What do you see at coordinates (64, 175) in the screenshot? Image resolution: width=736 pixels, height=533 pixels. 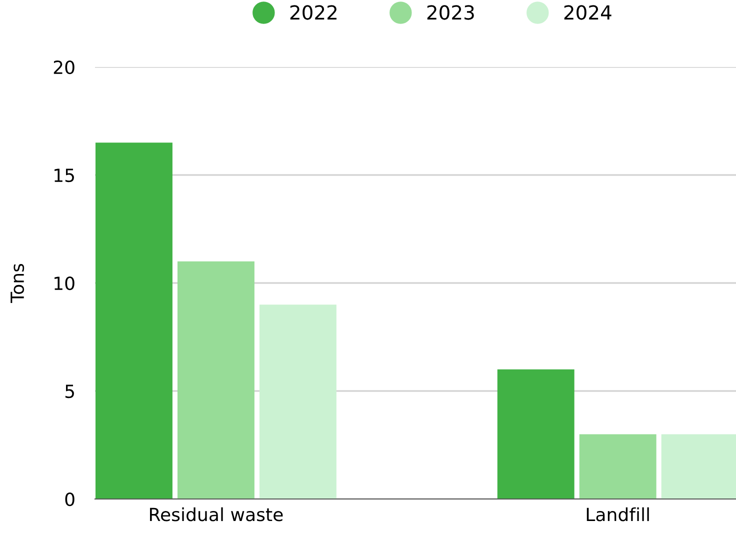 I see `y-tick-label: 15` at bounding box center [64, 175].